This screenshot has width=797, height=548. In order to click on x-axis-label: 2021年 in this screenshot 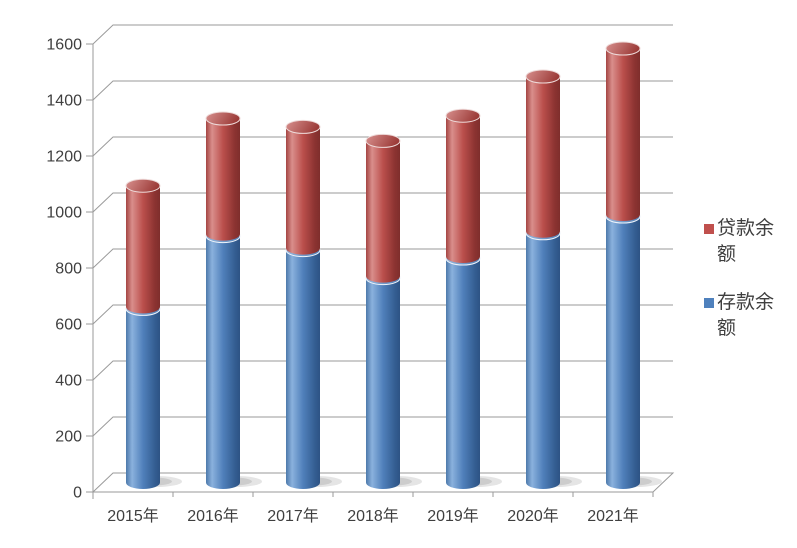, I will do `click(613, 516)`.